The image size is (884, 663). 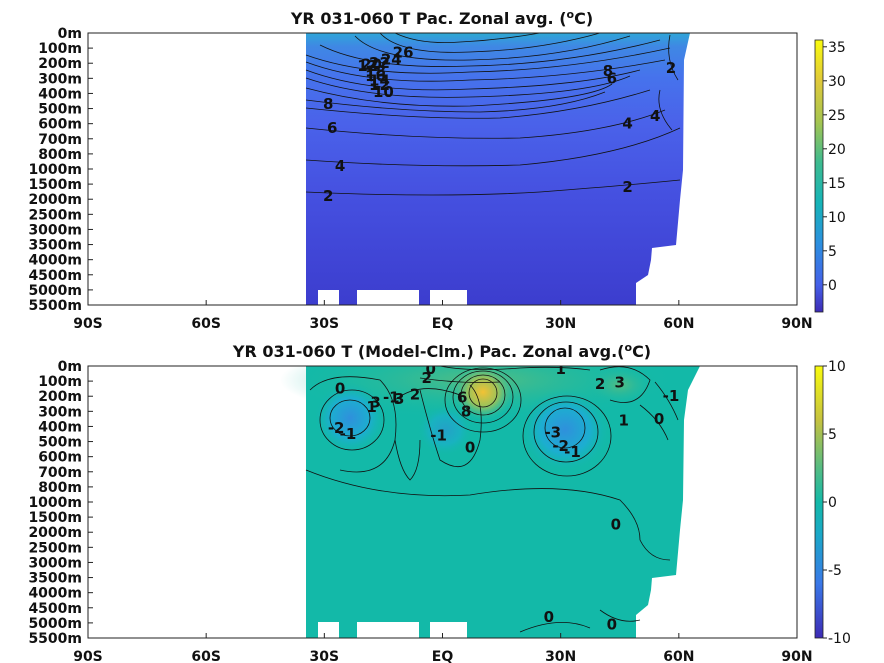 I want to click on y-tick-label: 4000m, so click(x=55, y=261).